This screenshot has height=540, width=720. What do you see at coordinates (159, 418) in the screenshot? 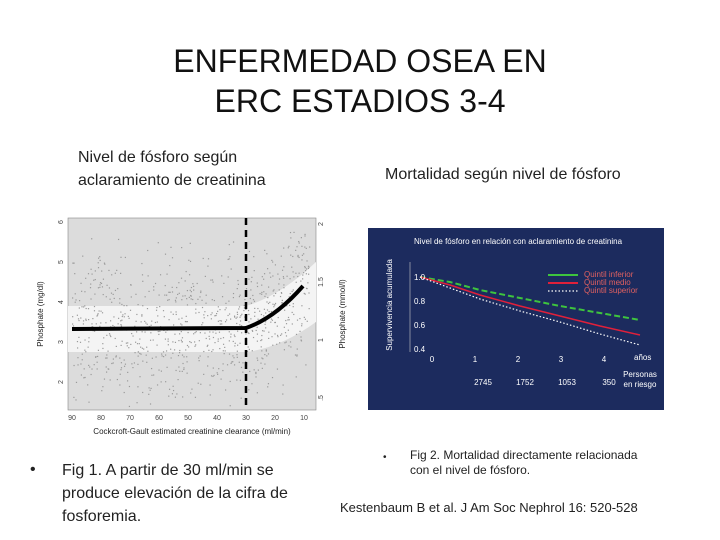
I see `x-tick-label: 60` at bounding box center [159, 418].